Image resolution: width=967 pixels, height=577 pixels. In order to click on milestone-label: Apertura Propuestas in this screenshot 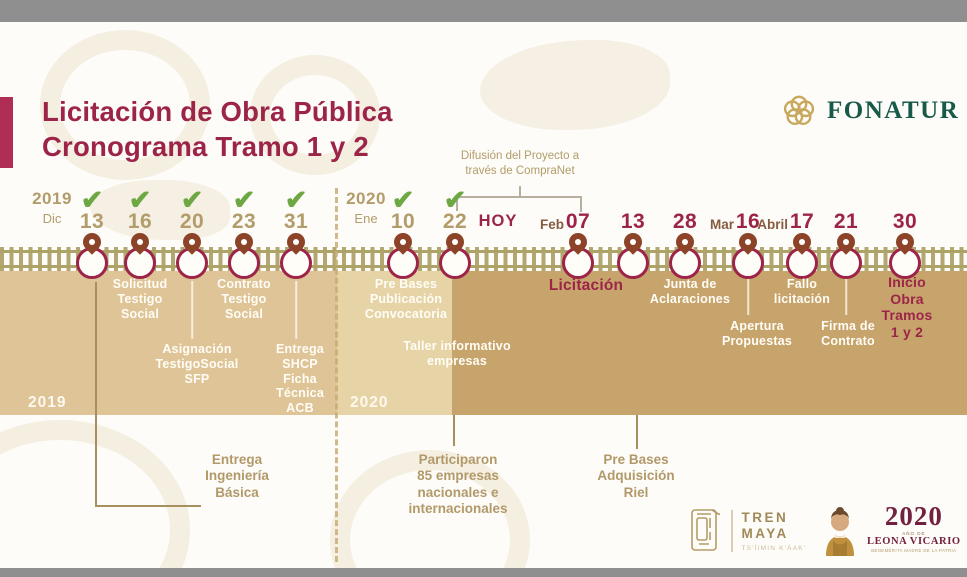, I will do `click(757, 333)`.